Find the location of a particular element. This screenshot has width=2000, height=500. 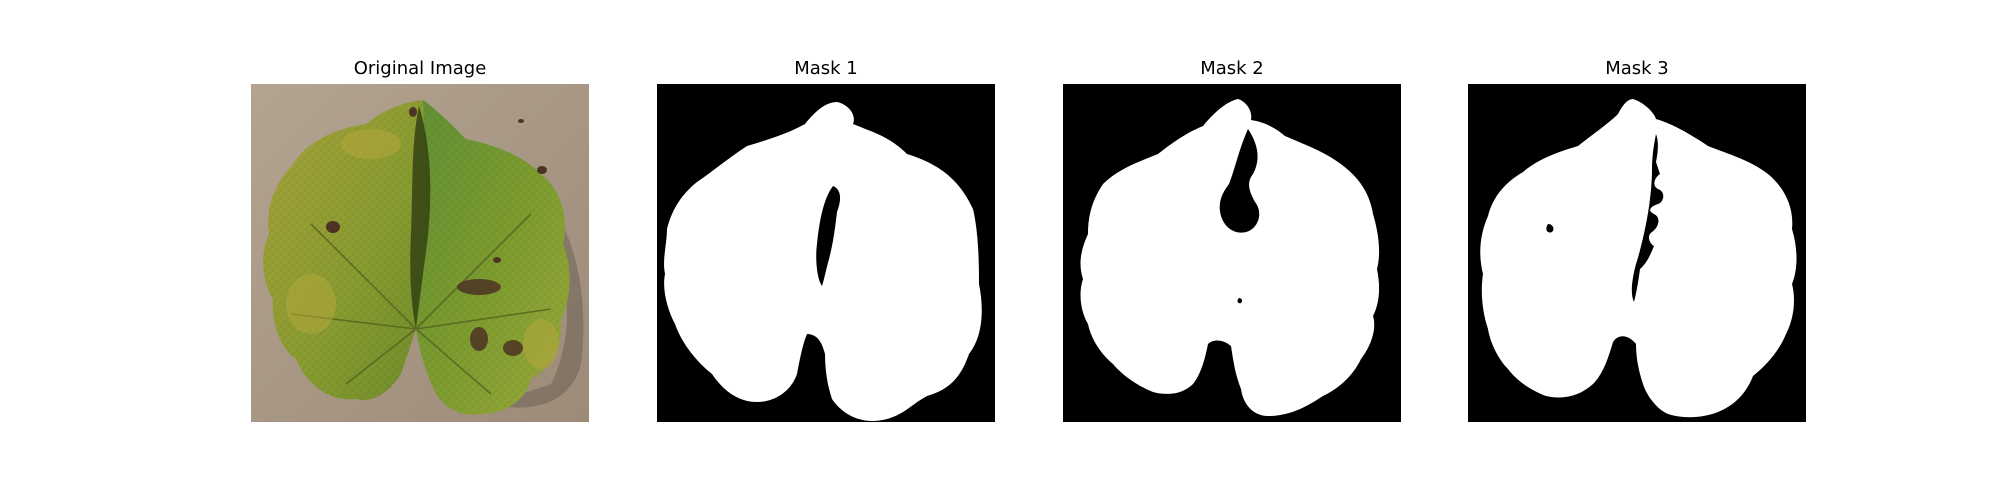

panel-title: Mask 3 is located at coordinates (1637, 68).